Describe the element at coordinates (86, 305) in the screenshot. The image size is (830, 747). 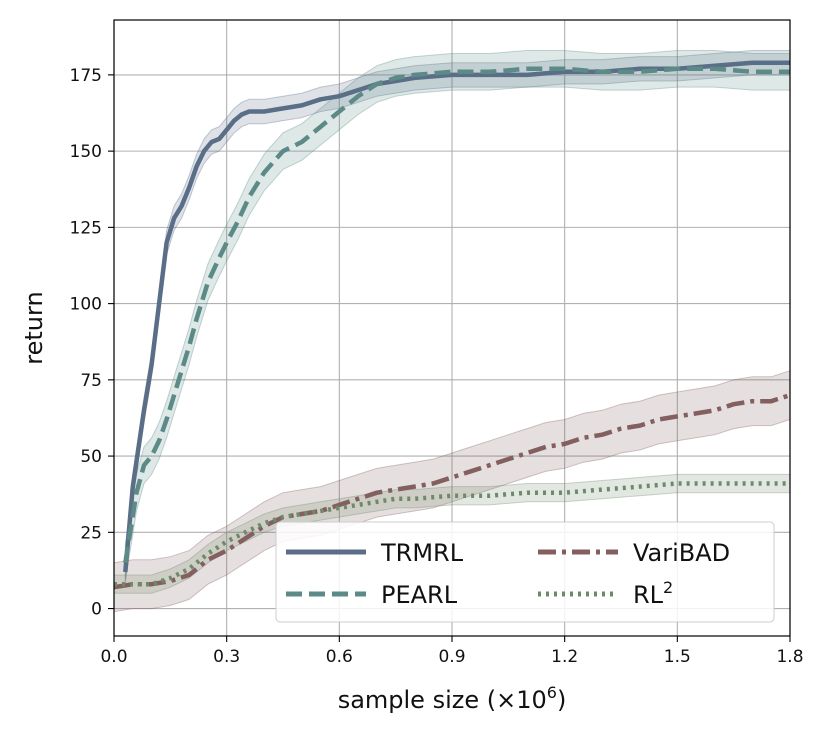
I see `y-tick-label: 100` at that location.